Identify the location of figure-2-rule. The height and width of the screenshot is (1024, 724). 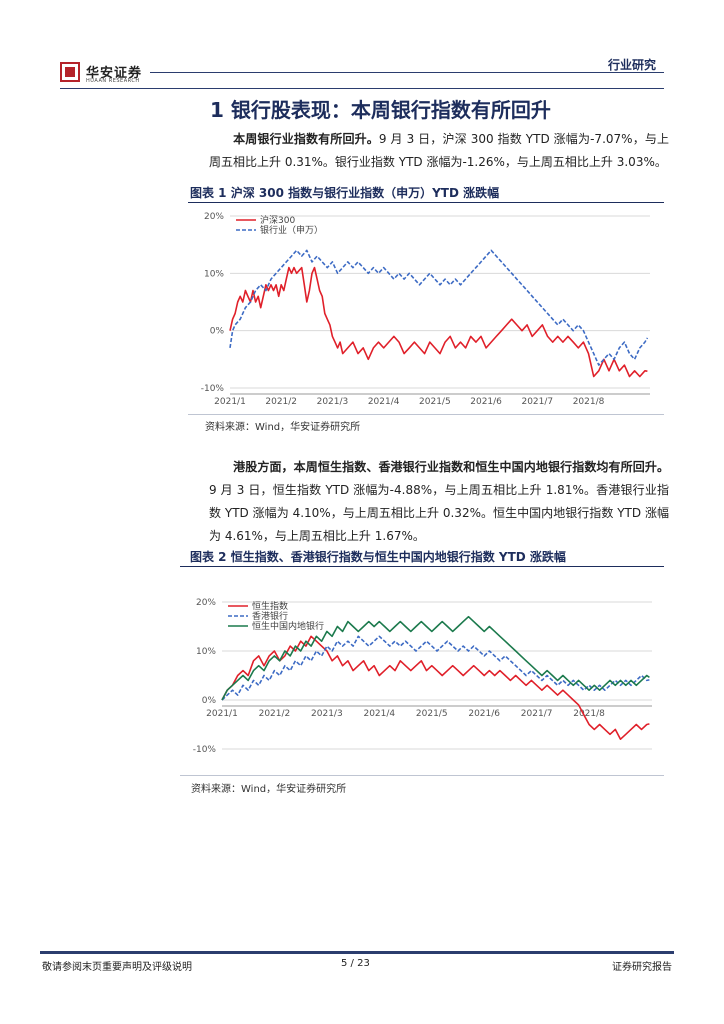
(422, 566).